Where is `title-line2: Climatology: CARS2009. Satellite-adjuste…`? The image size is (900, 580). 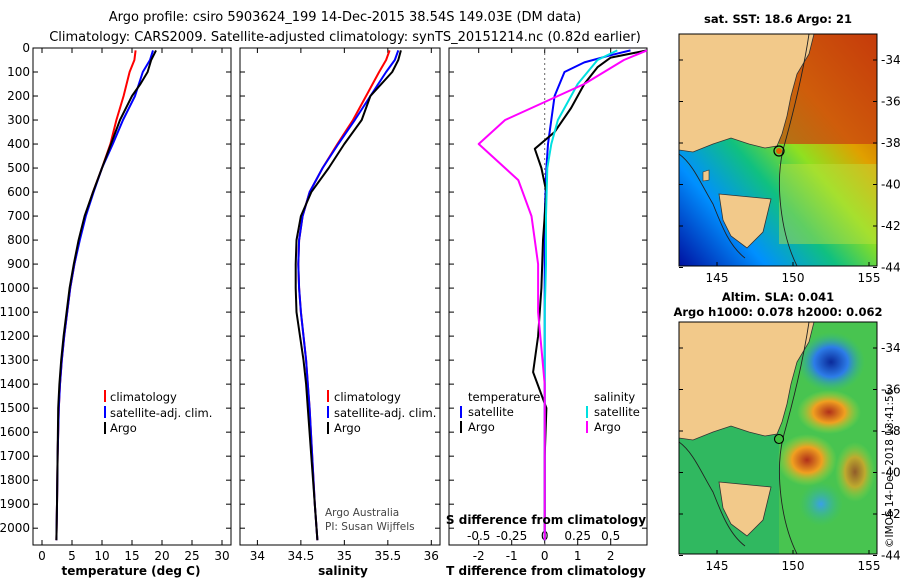 title-line2: Climatology: CARS2009. Satellite-adjuste… is located at coordinates (345, 37).